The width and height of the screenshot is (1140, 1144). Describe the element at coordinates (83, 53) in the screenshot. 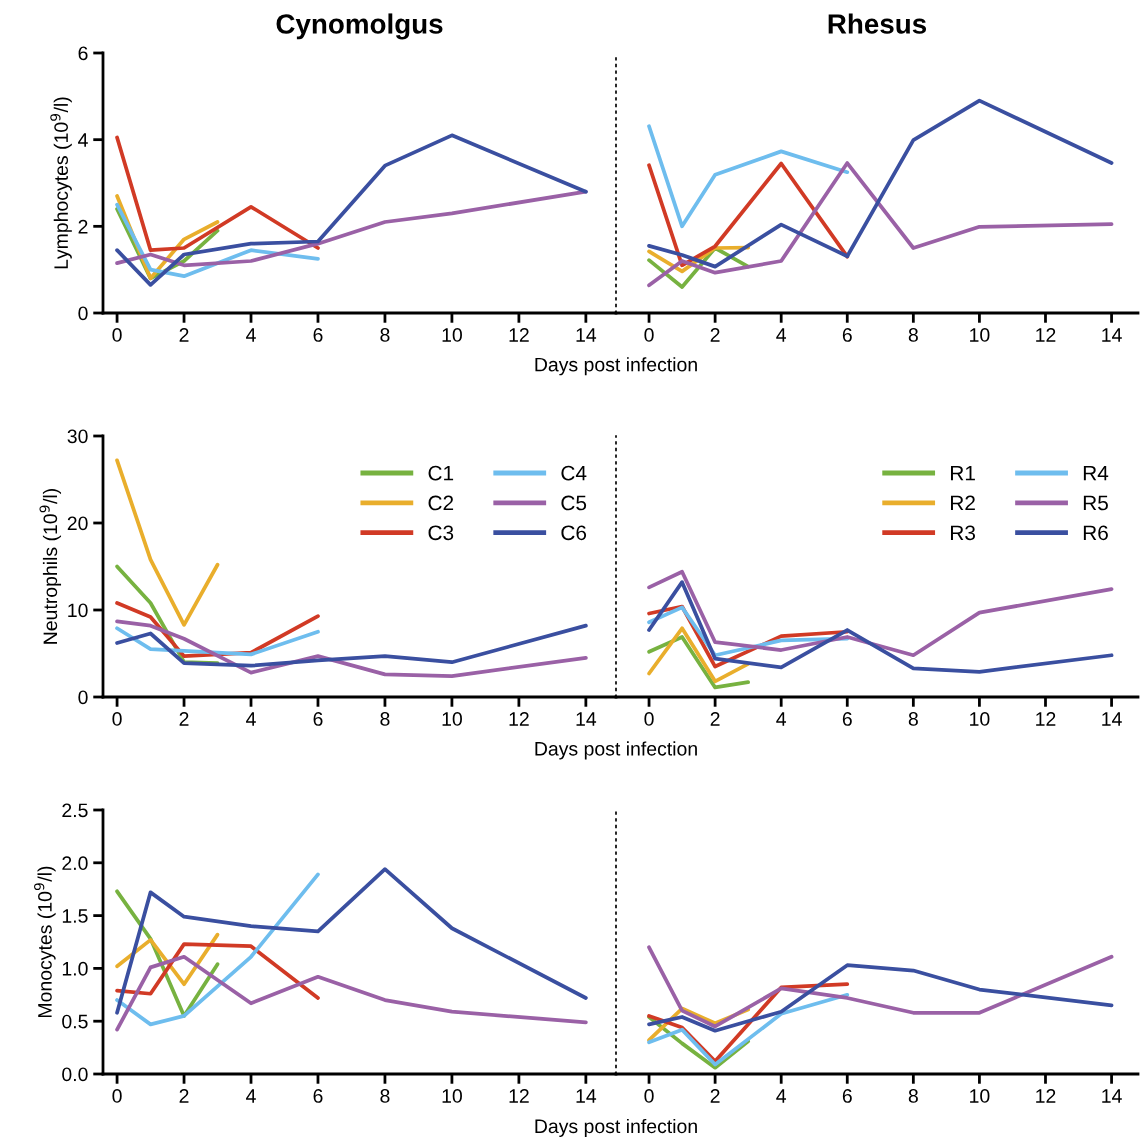

I see `y-tick-label: 6` at that location.